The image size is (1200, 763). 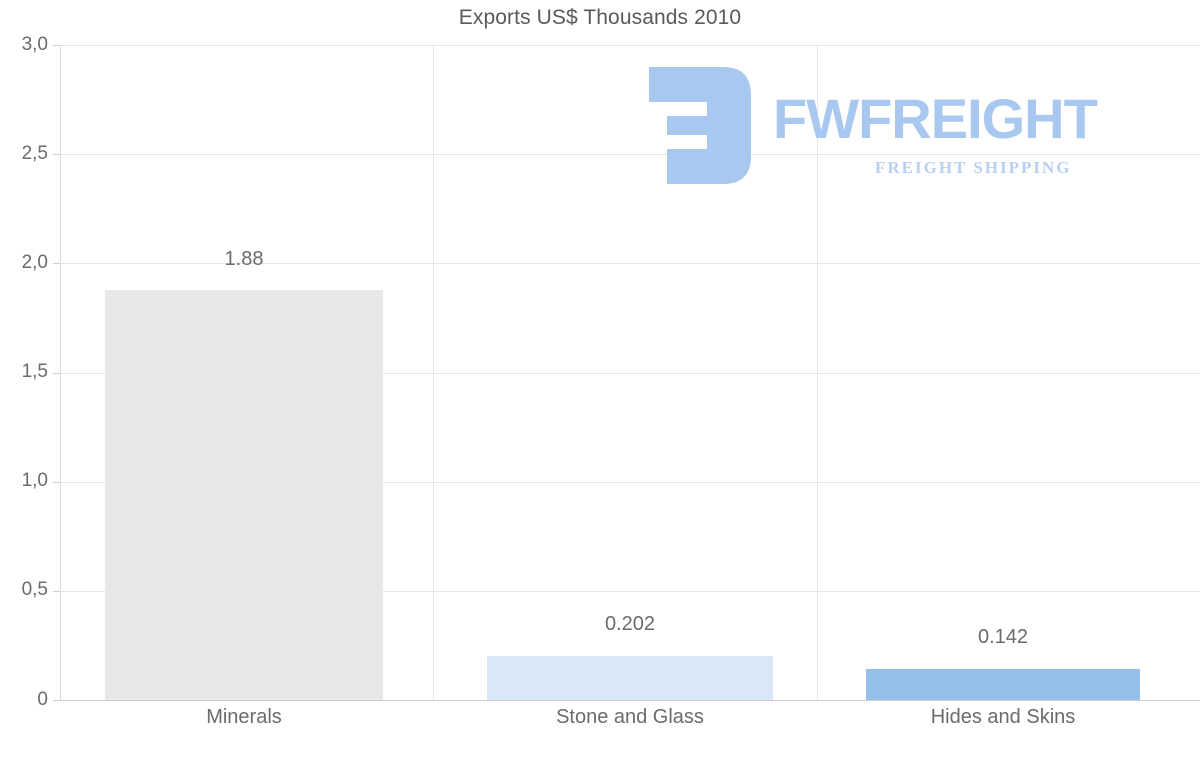 What do you see at coordinates (34, 44) in the screenshot?
I see `y-axis-tick-label: 3,0` at bounding box center [34, 44].